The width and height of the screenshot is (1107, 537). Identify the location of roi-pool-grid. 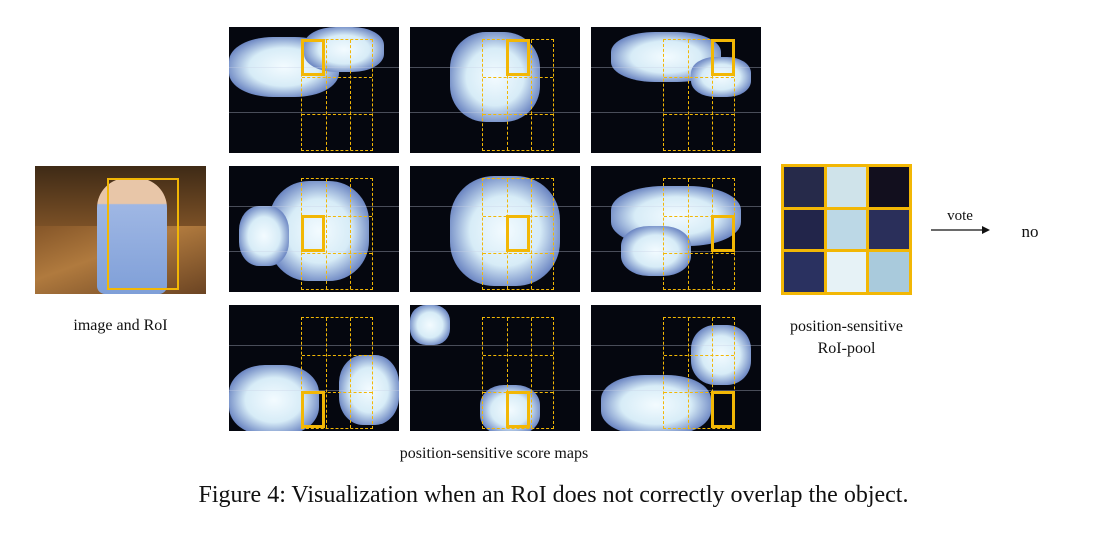
(846, 229).